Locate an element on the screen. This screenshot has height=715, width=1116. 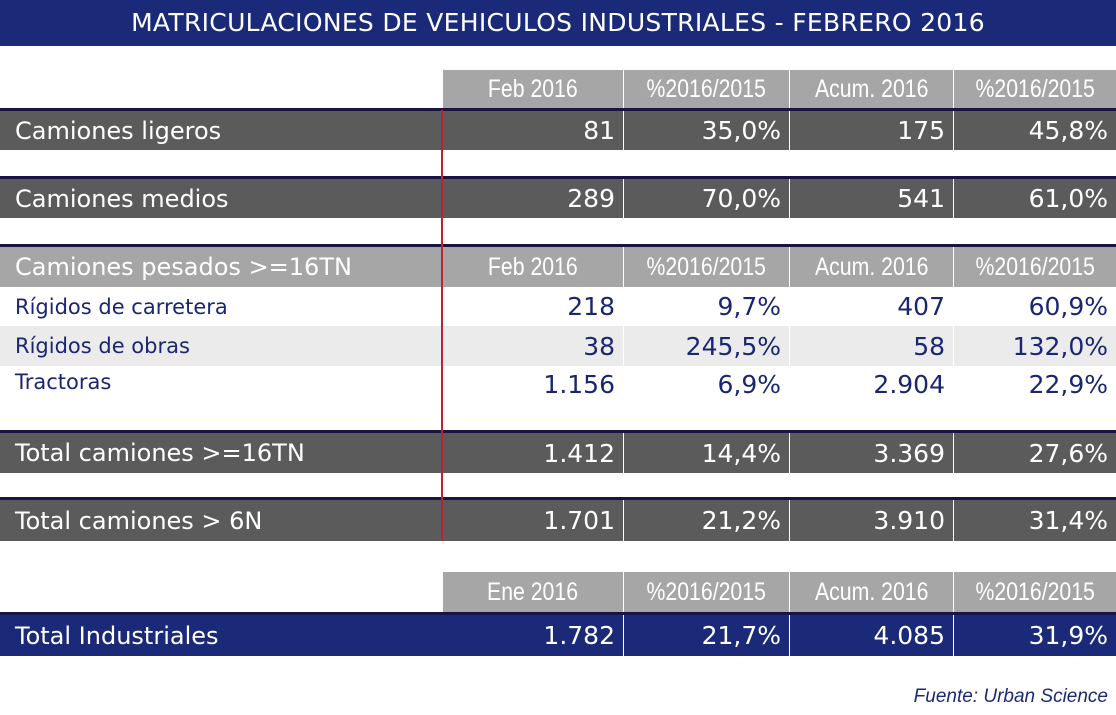
table-row-total-6n: Total camiones > 6N 1.701 21,2% 3.910 31,4% is located at coordinates (558, 520).